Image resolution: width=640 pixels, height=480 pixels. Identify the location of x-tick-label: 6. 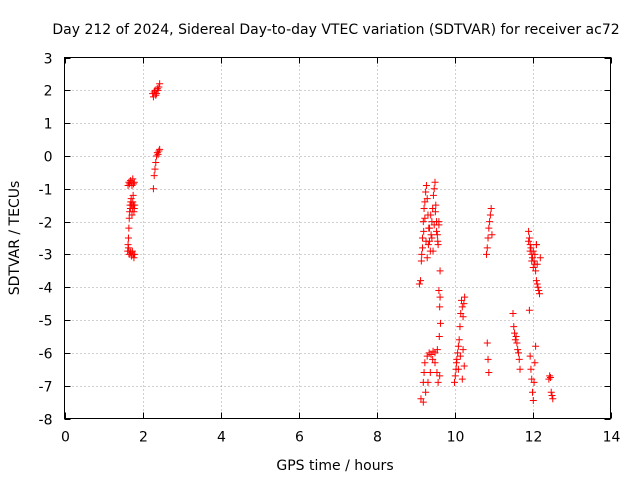
(299, 438).